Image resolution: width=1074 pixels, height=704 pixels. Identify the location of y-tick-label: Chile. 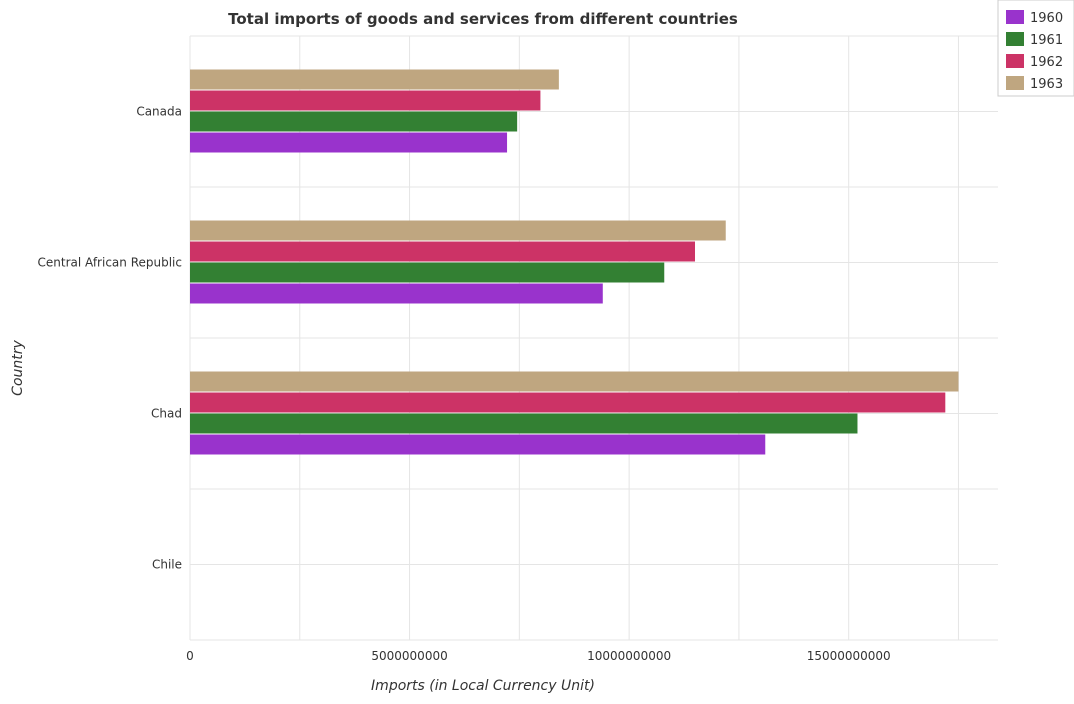
(167, 565).